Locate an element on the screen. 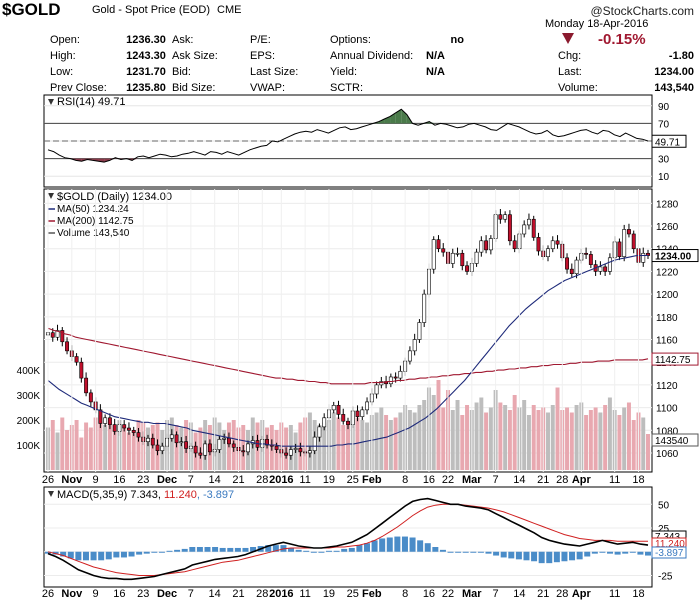  price-tick-label: 1220 is located at coordinates (667, 272).